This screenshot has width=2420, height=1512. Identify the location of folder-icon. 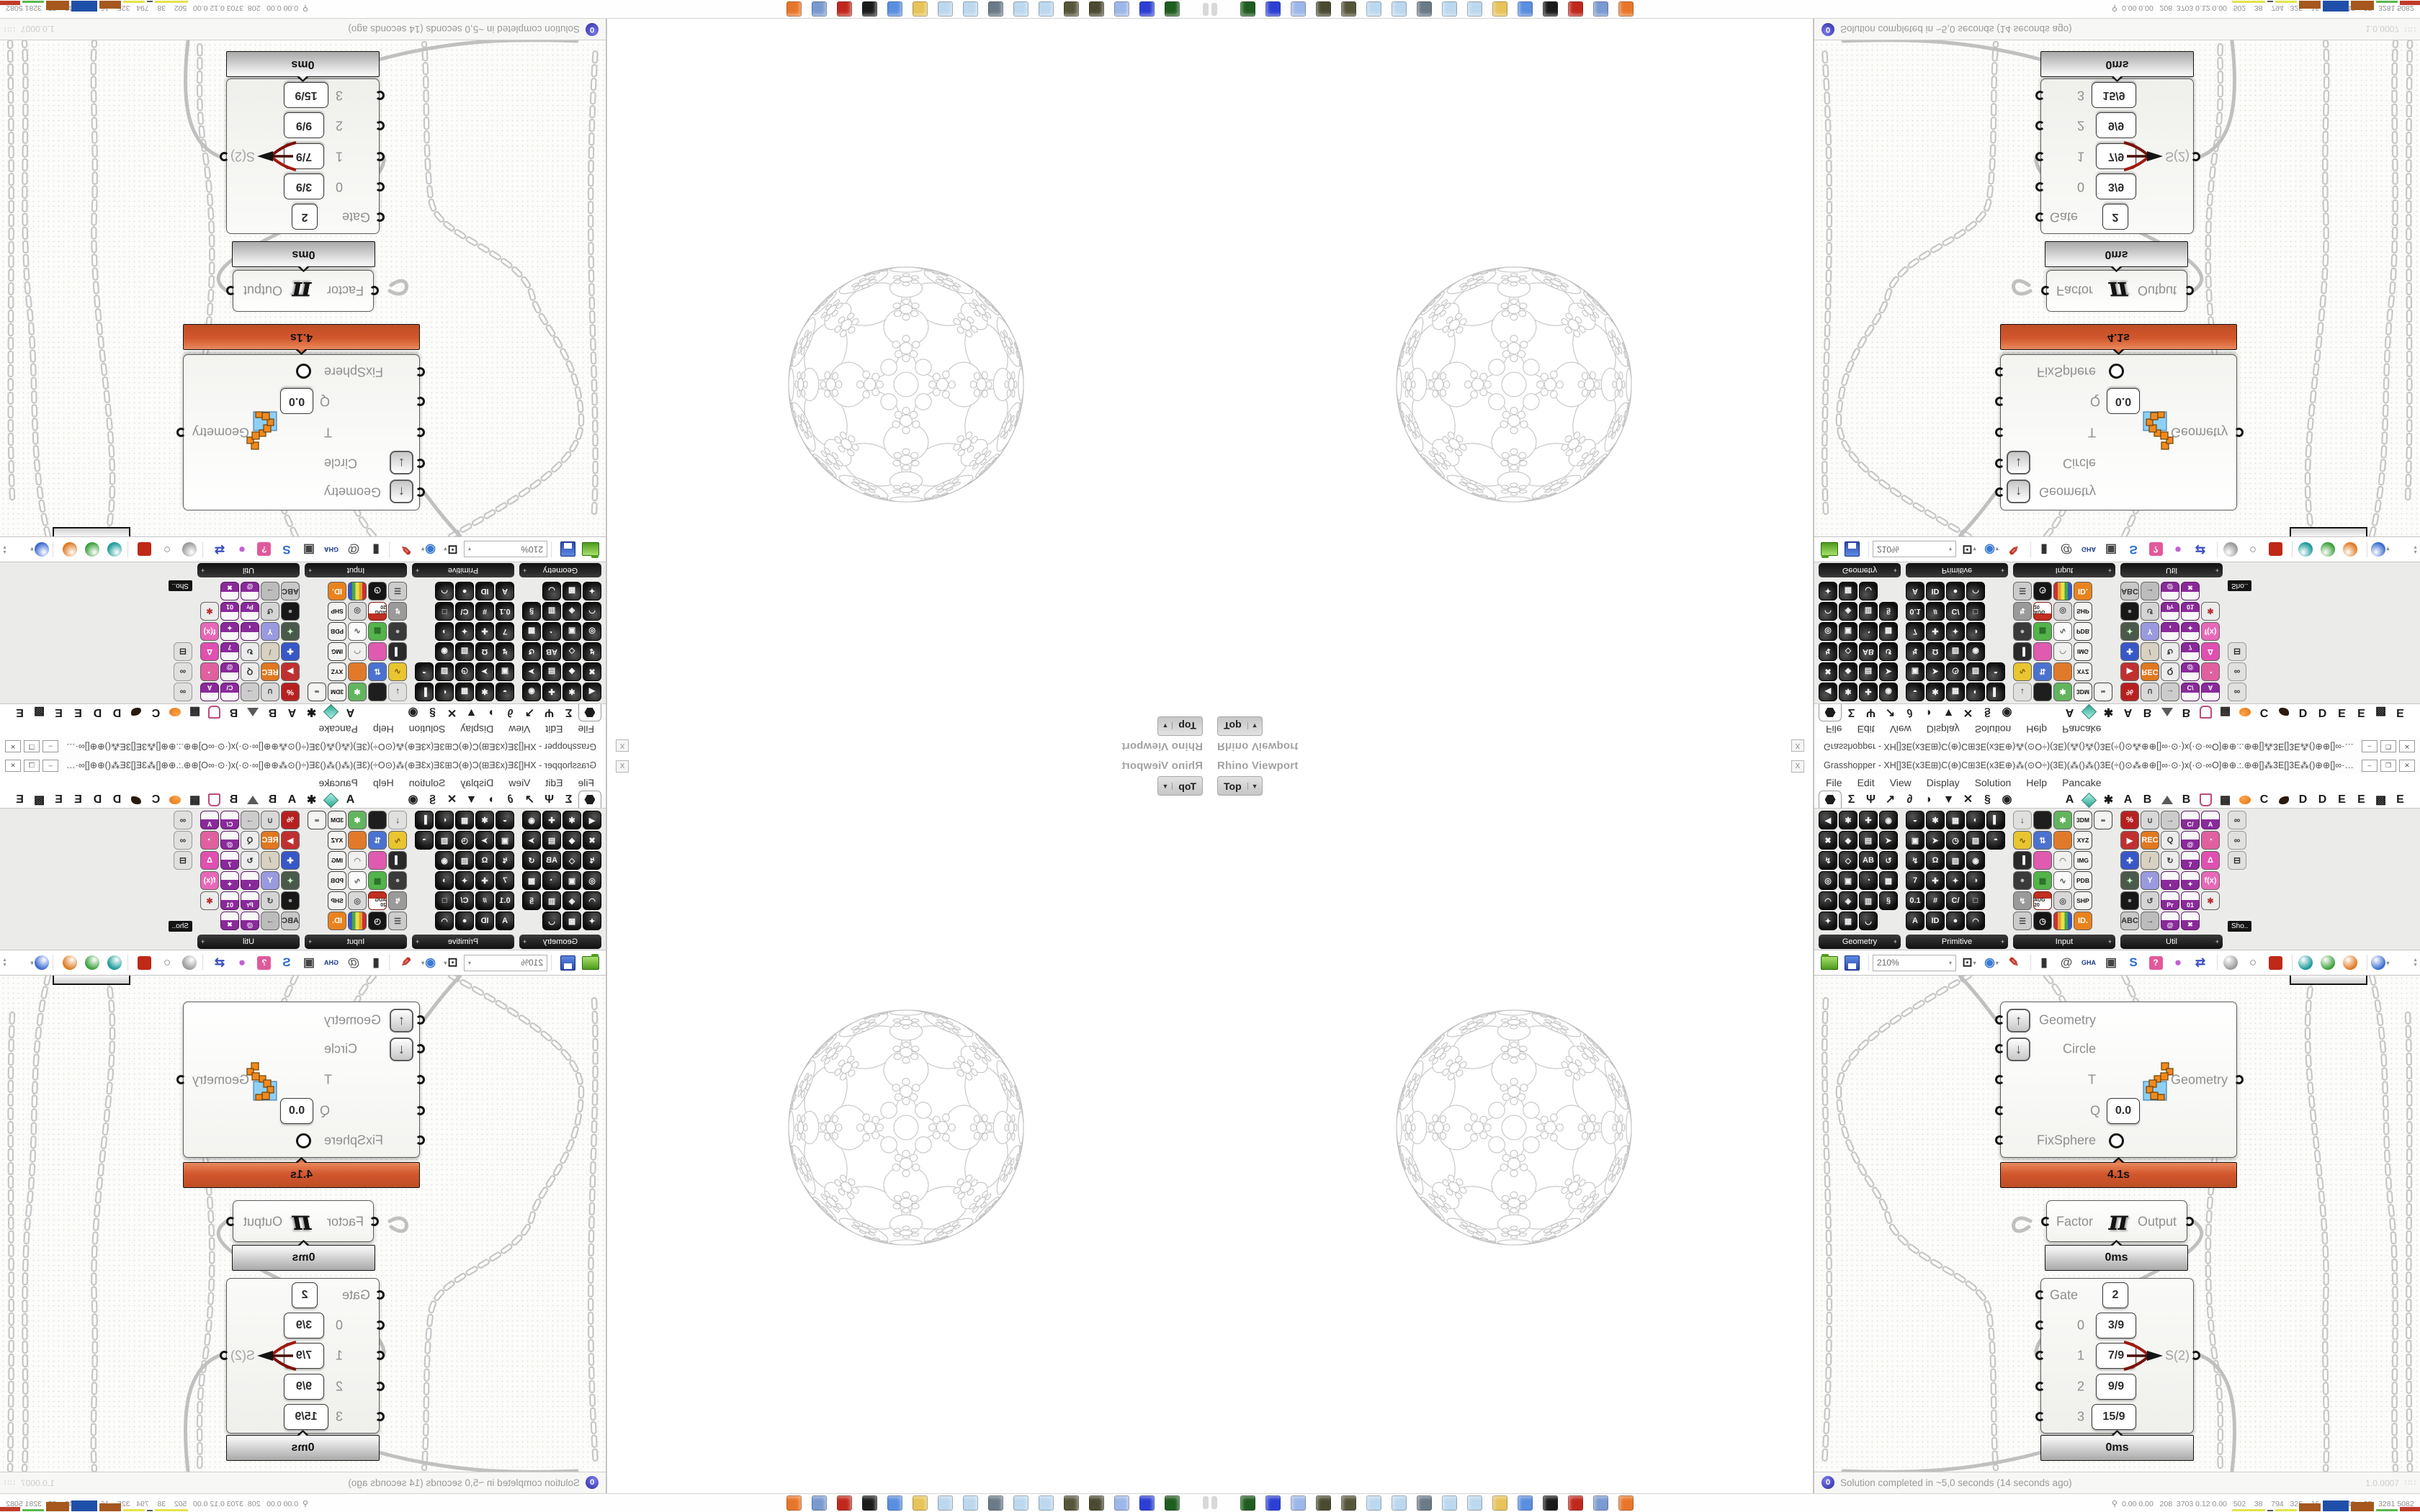
(920, 9).